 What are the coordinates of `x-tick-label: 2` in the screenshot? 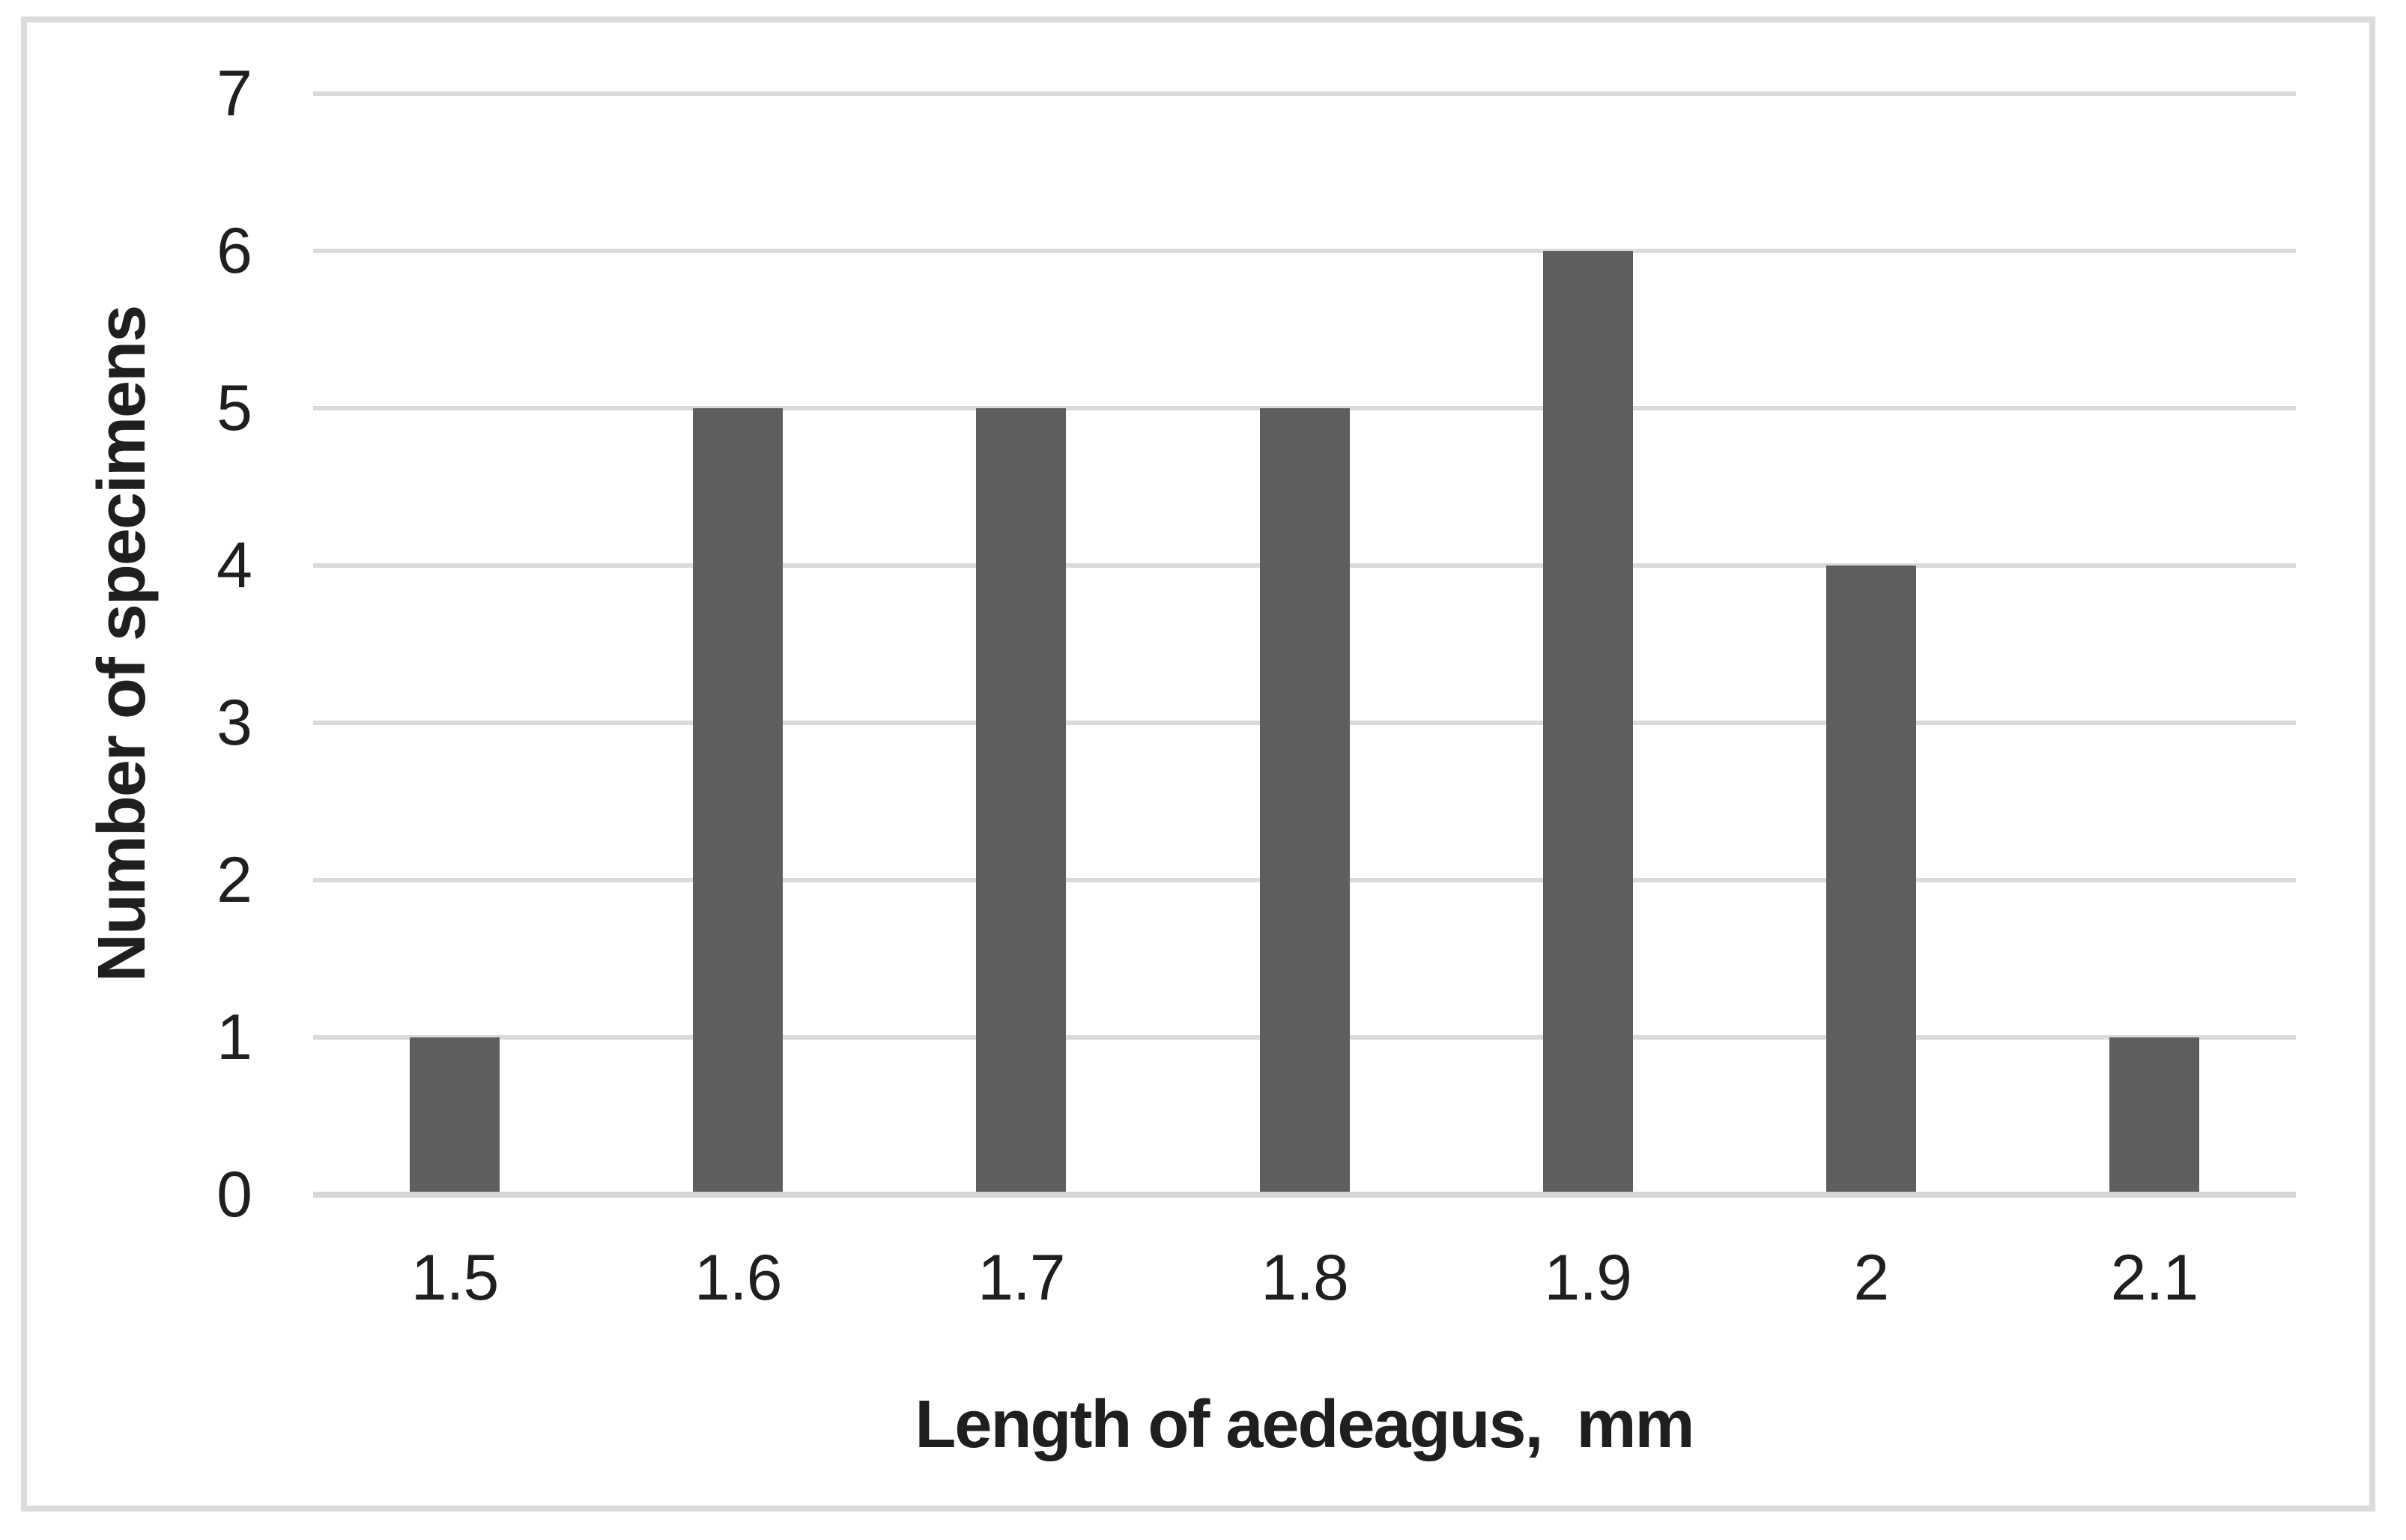 It's located at (1871, 1278).